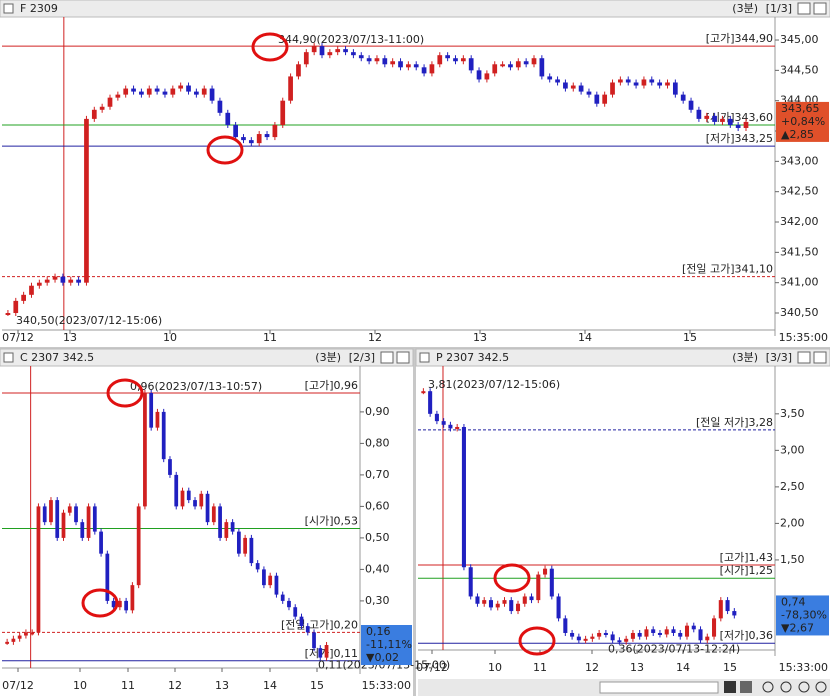 The height and width of the screenshot is (696, 830). What do you see at coordinates (821, 687) in the screenshot?
I see `settings` at bounding box center [821, 687].